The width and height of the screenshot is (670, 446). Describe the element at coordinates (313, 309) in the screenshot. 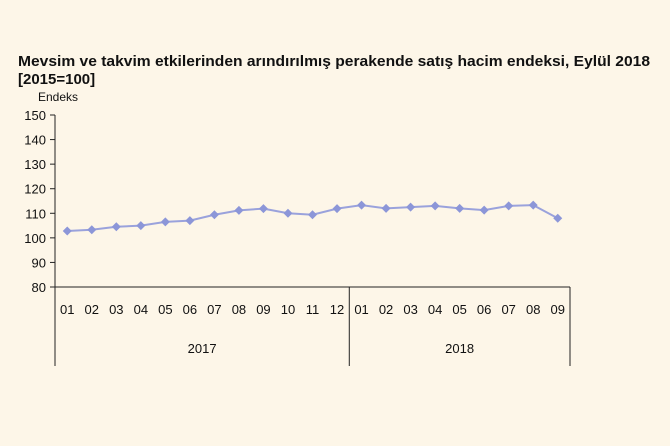

I see `x-tick-label: 11` at that location.